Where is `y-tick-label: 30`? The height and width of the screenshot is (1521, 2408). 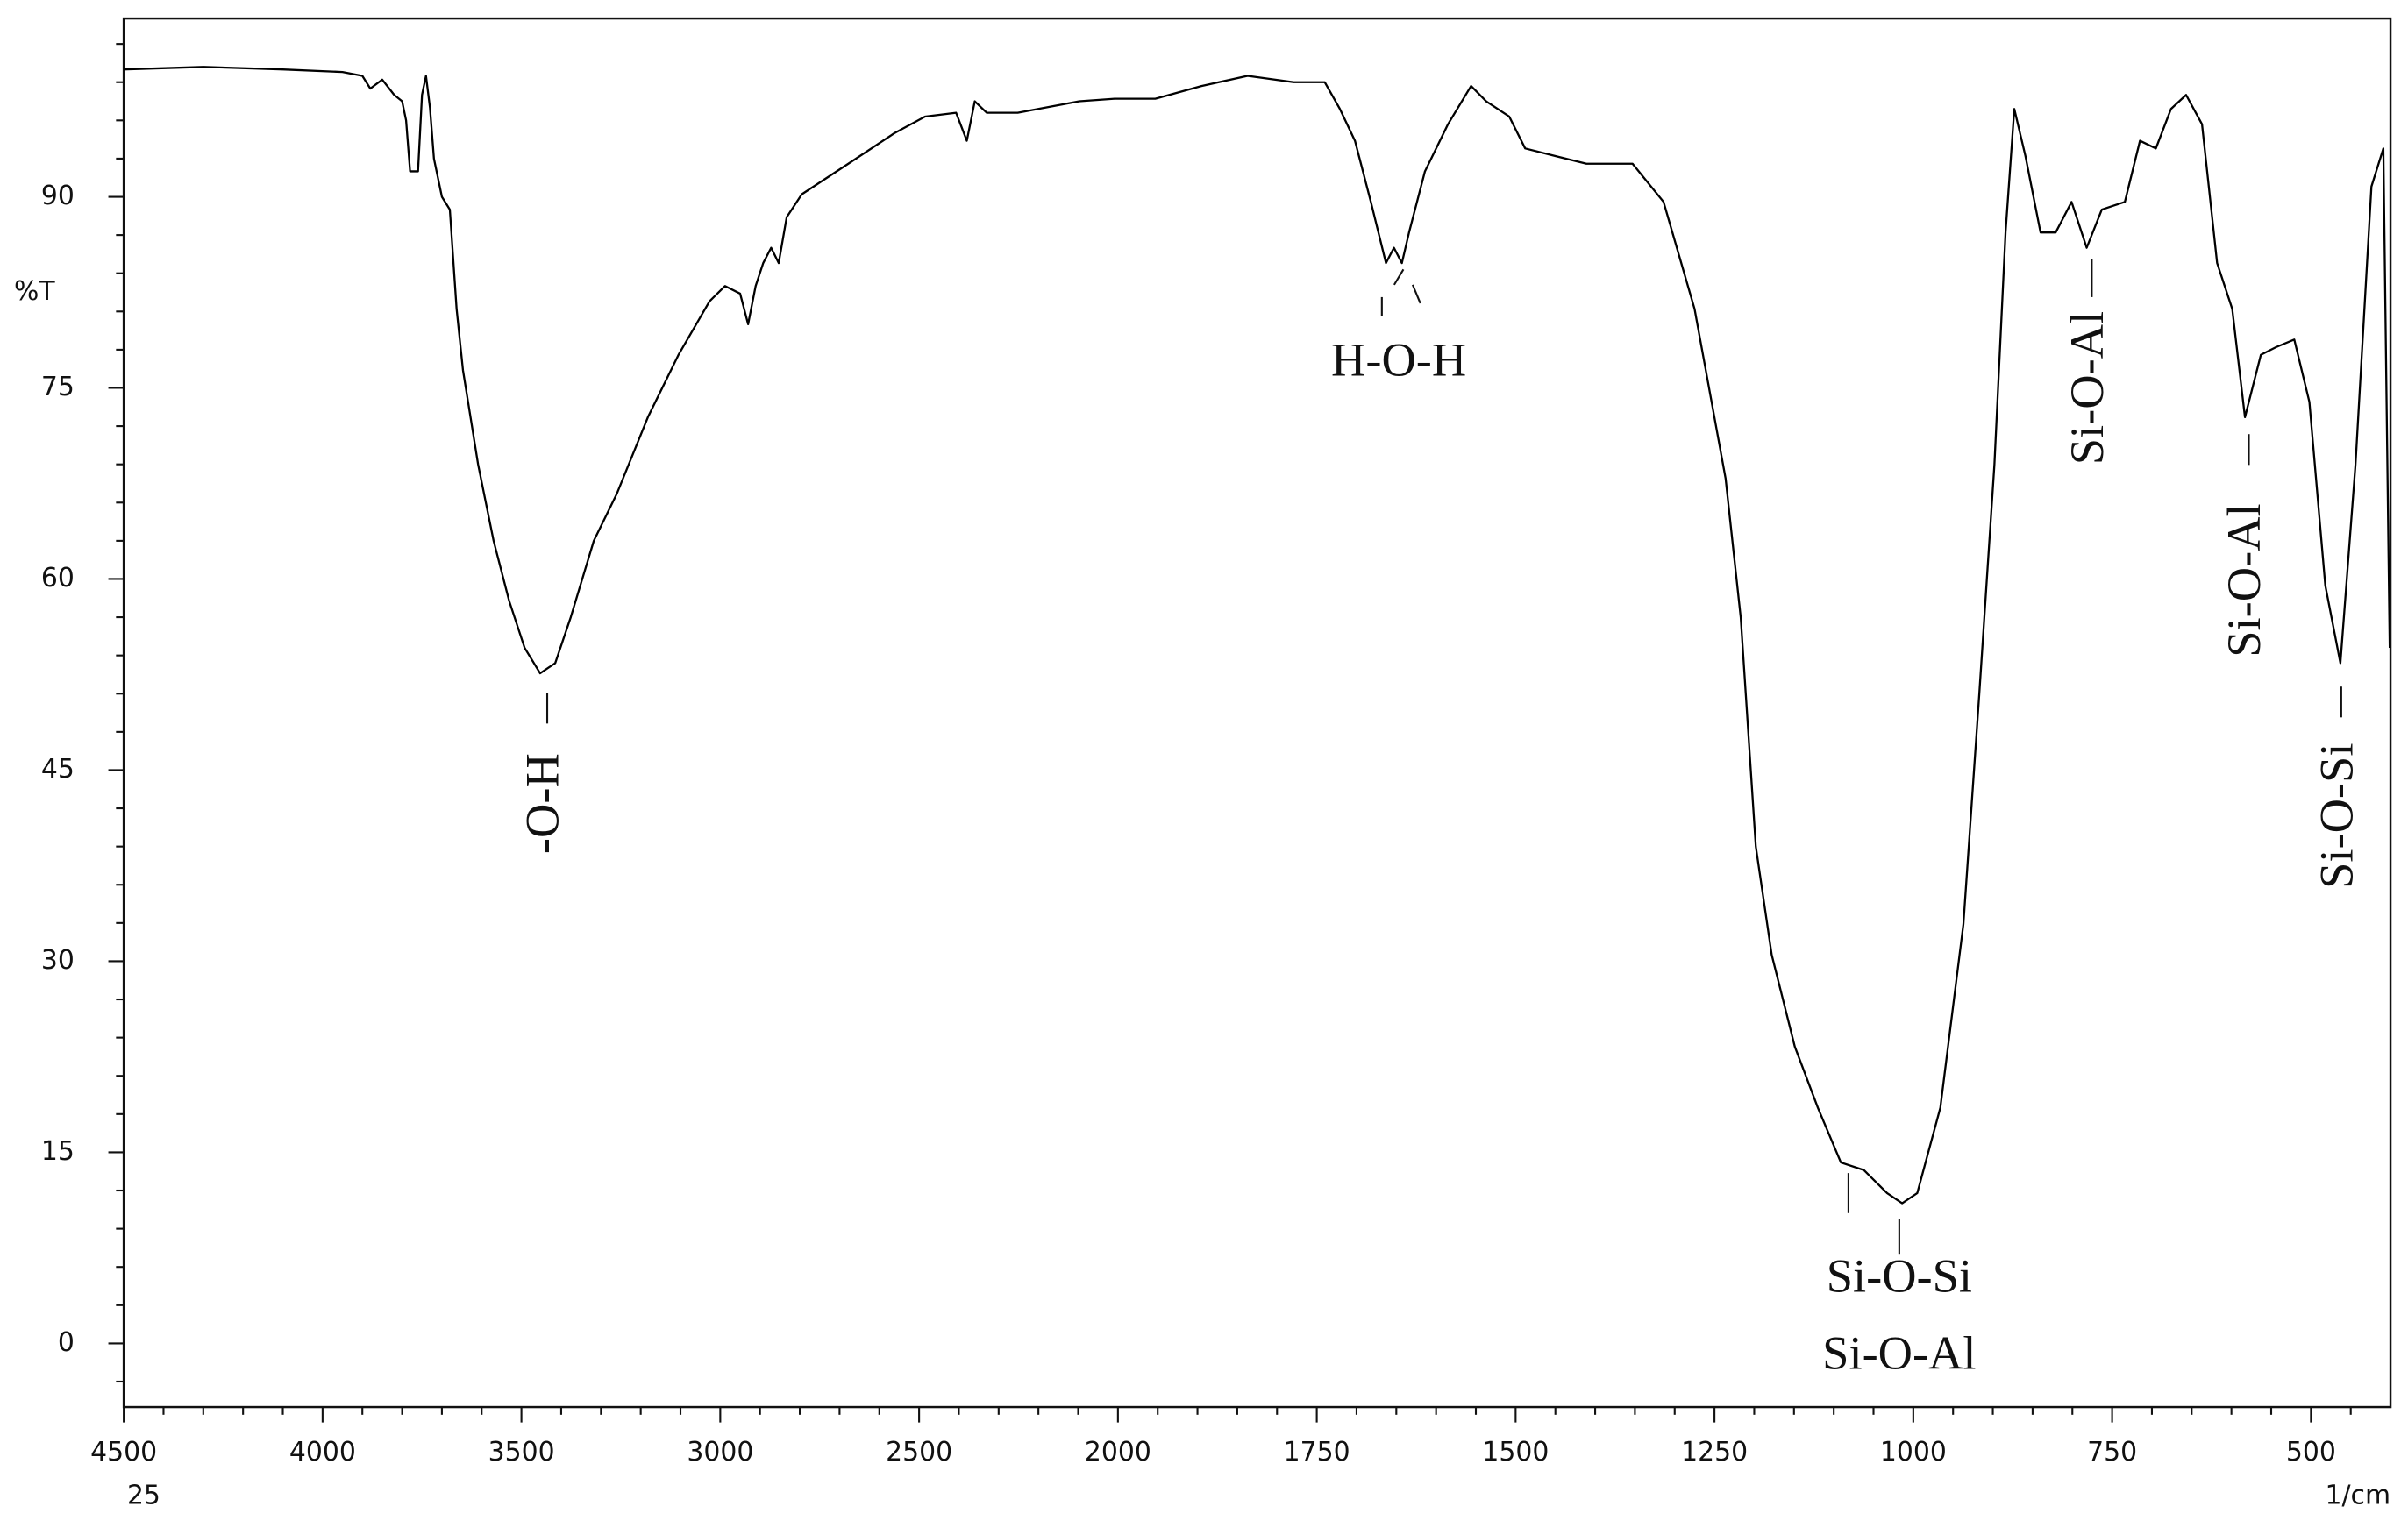 y-tick-label: 30 is located at coordinates (58, 960).